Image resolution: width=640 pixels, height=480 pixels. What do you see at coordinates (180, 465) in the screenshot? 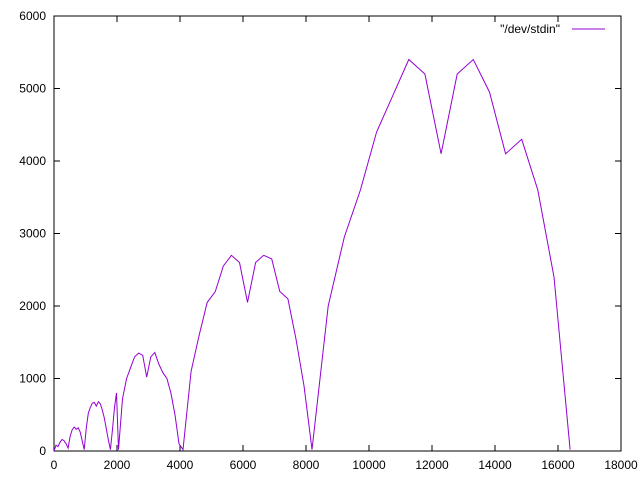
I see `x-tick-label: 4000` at bounding box center [180, 465].